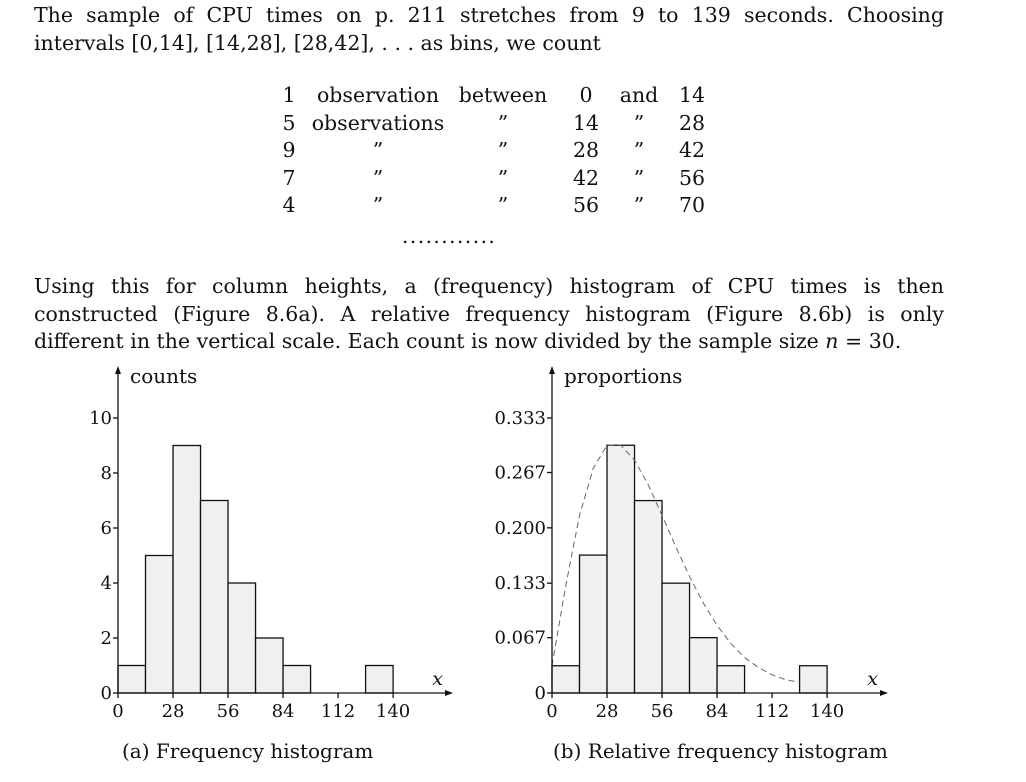 The image size is (1026, 782). I want to click on y-tick-label: 0.200, so click(520, 528).